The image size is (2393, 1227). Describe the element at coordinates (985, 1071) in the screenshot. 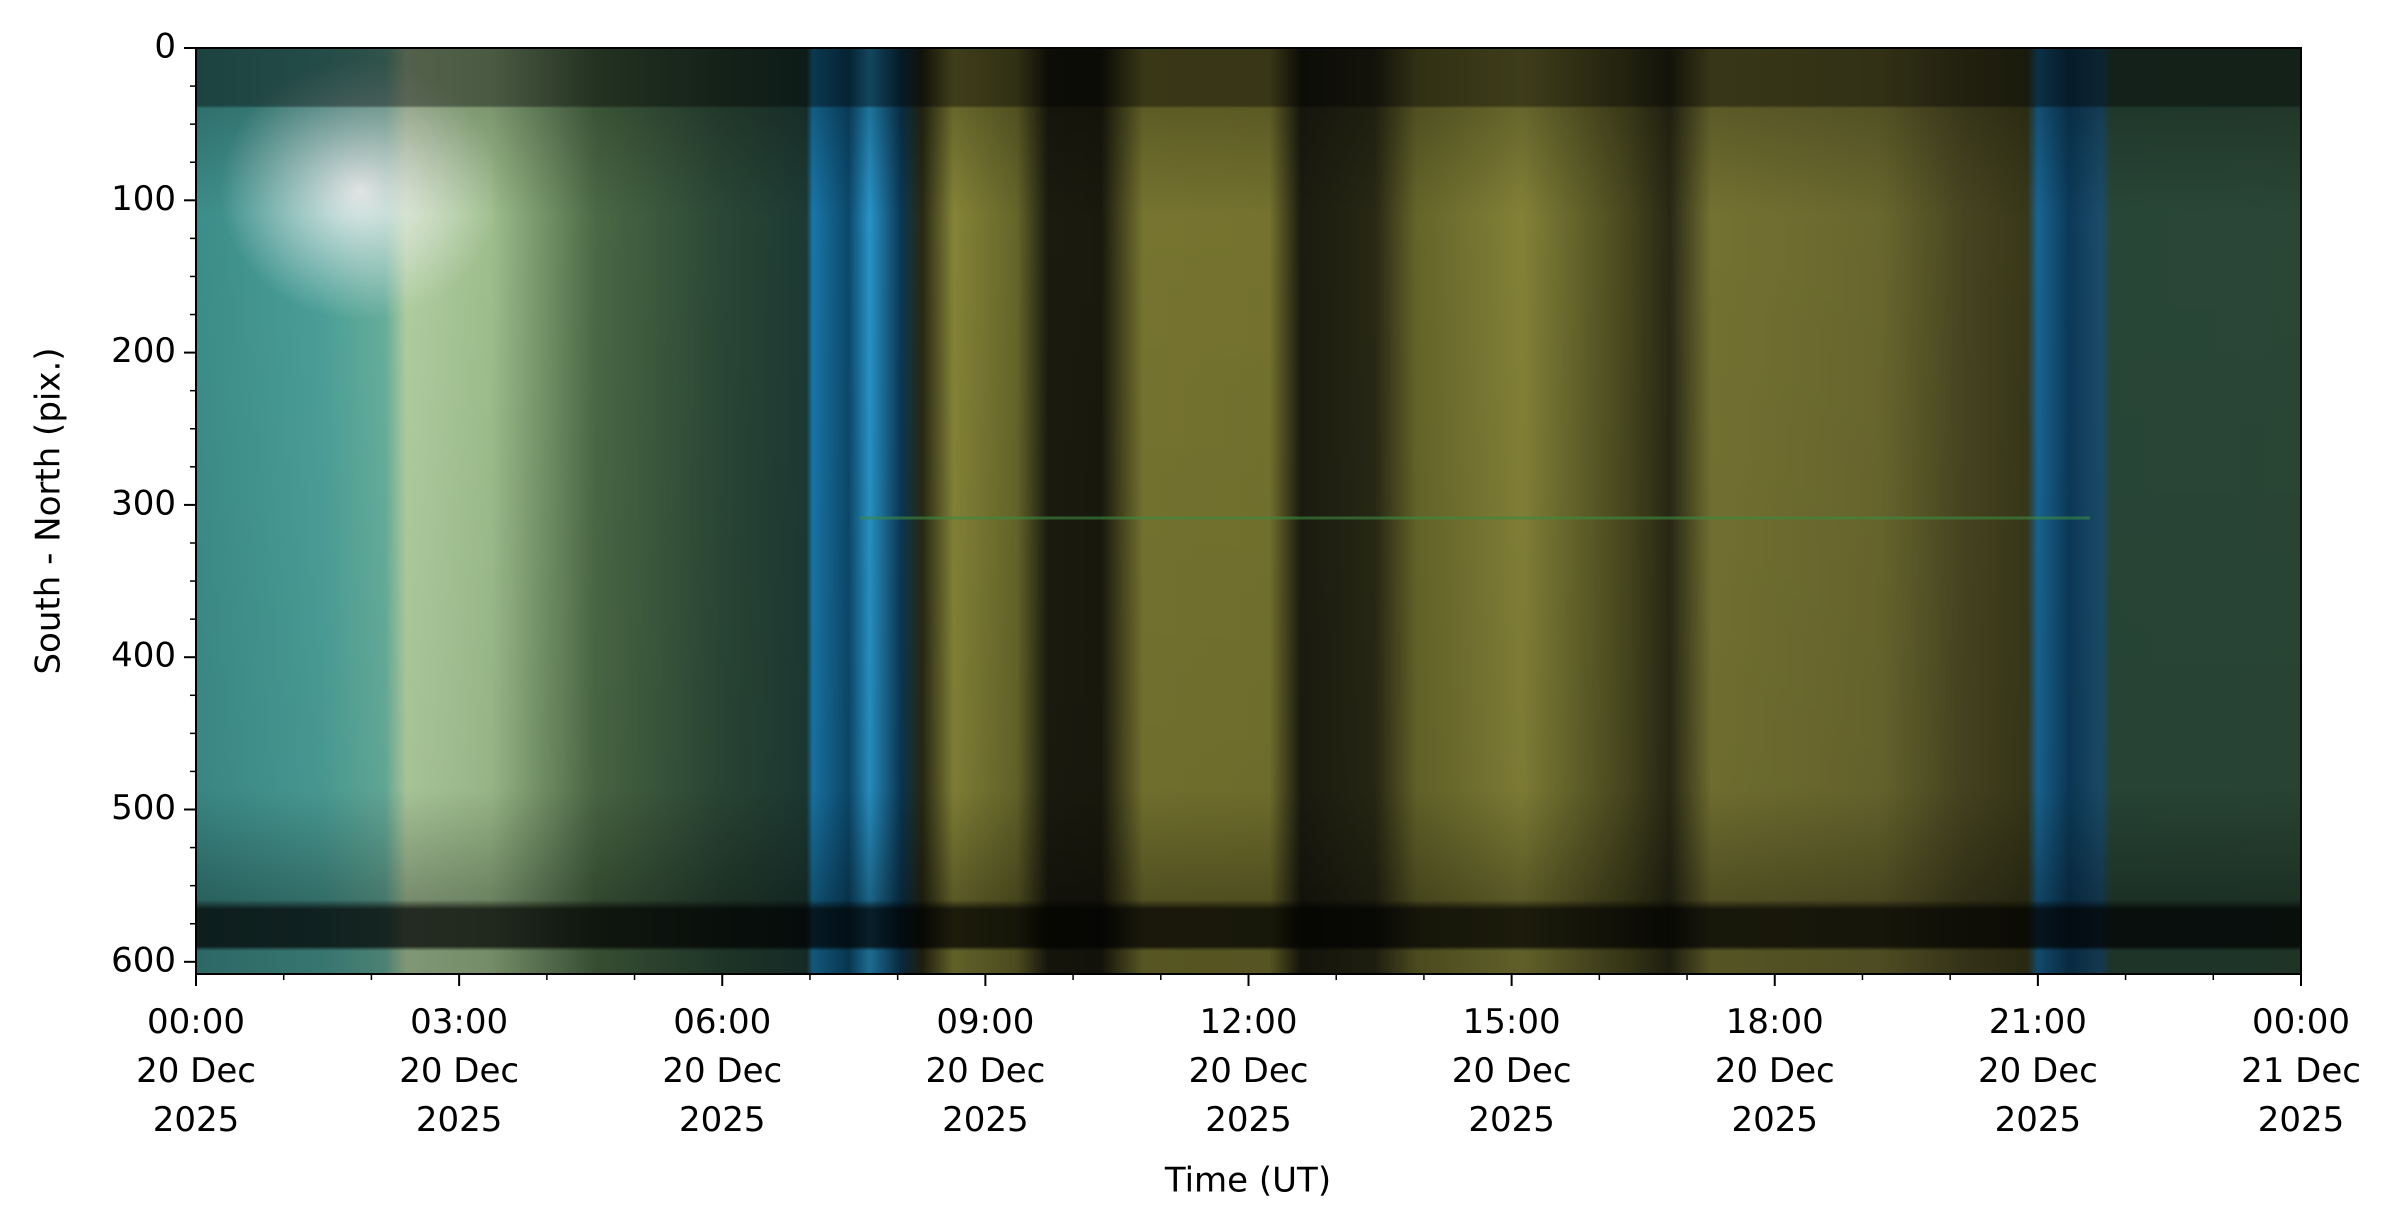

I see `x-tick-label: 09:00 20 Dec 2025` at that location.